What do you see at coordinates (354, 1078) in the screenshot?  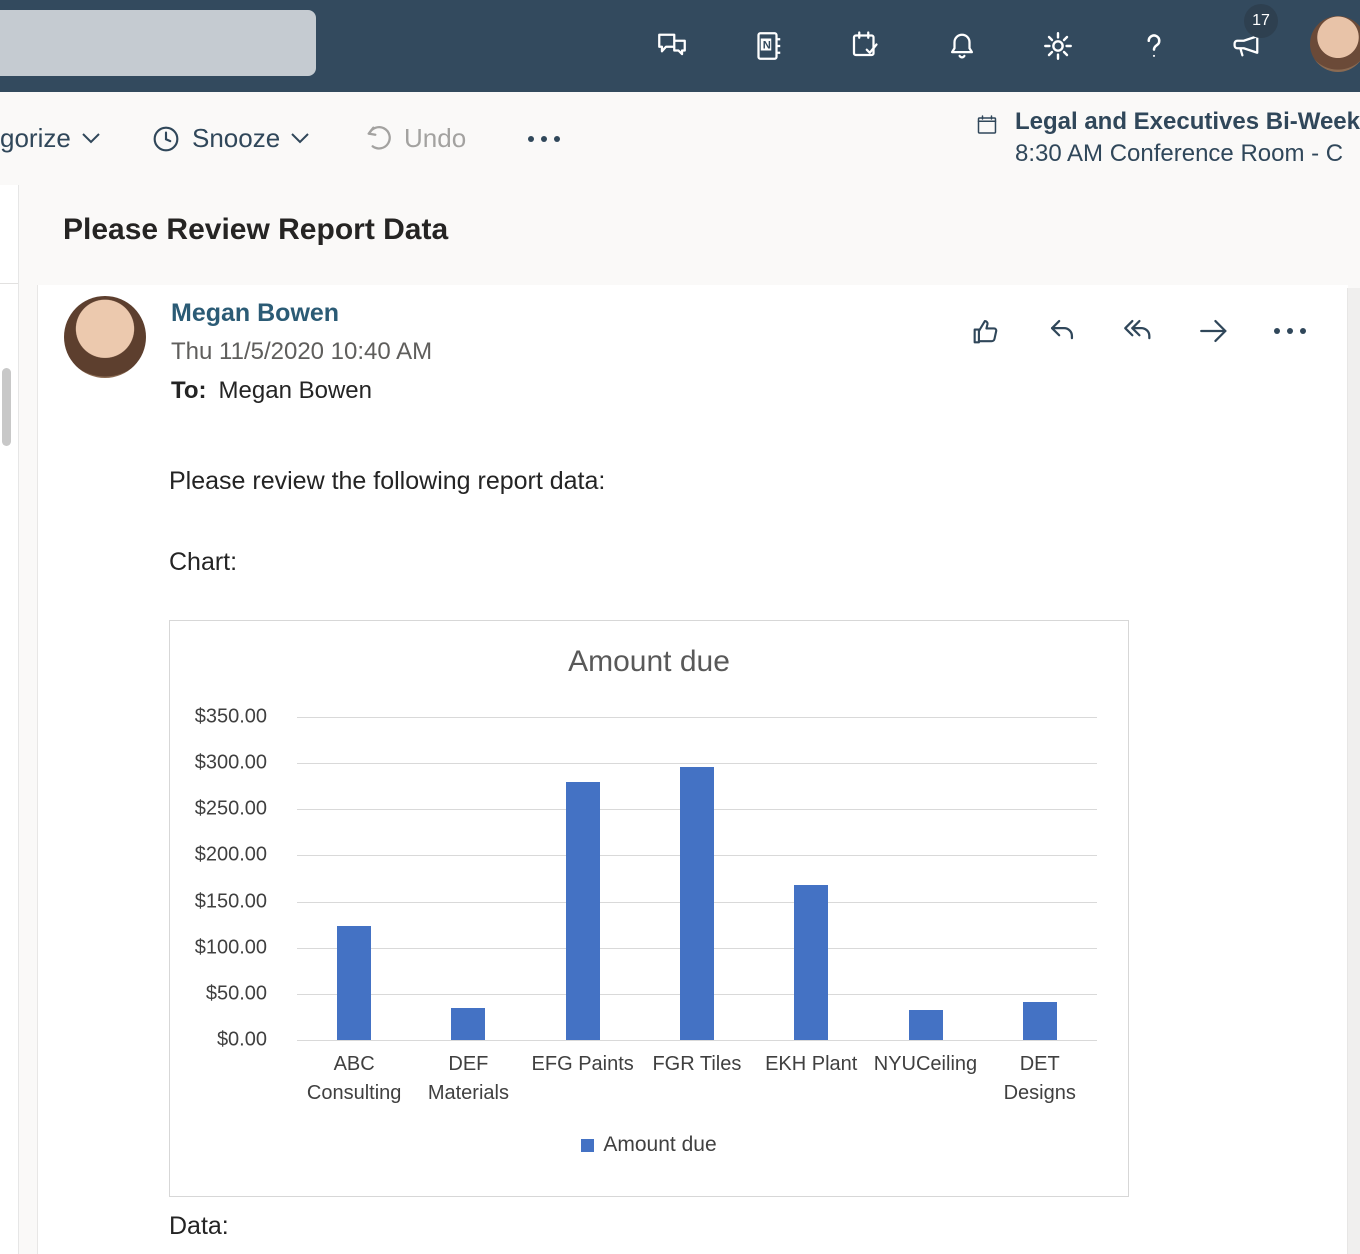 I see `x-category-label: ABC Consulting` at bounding box center [354, 1078].